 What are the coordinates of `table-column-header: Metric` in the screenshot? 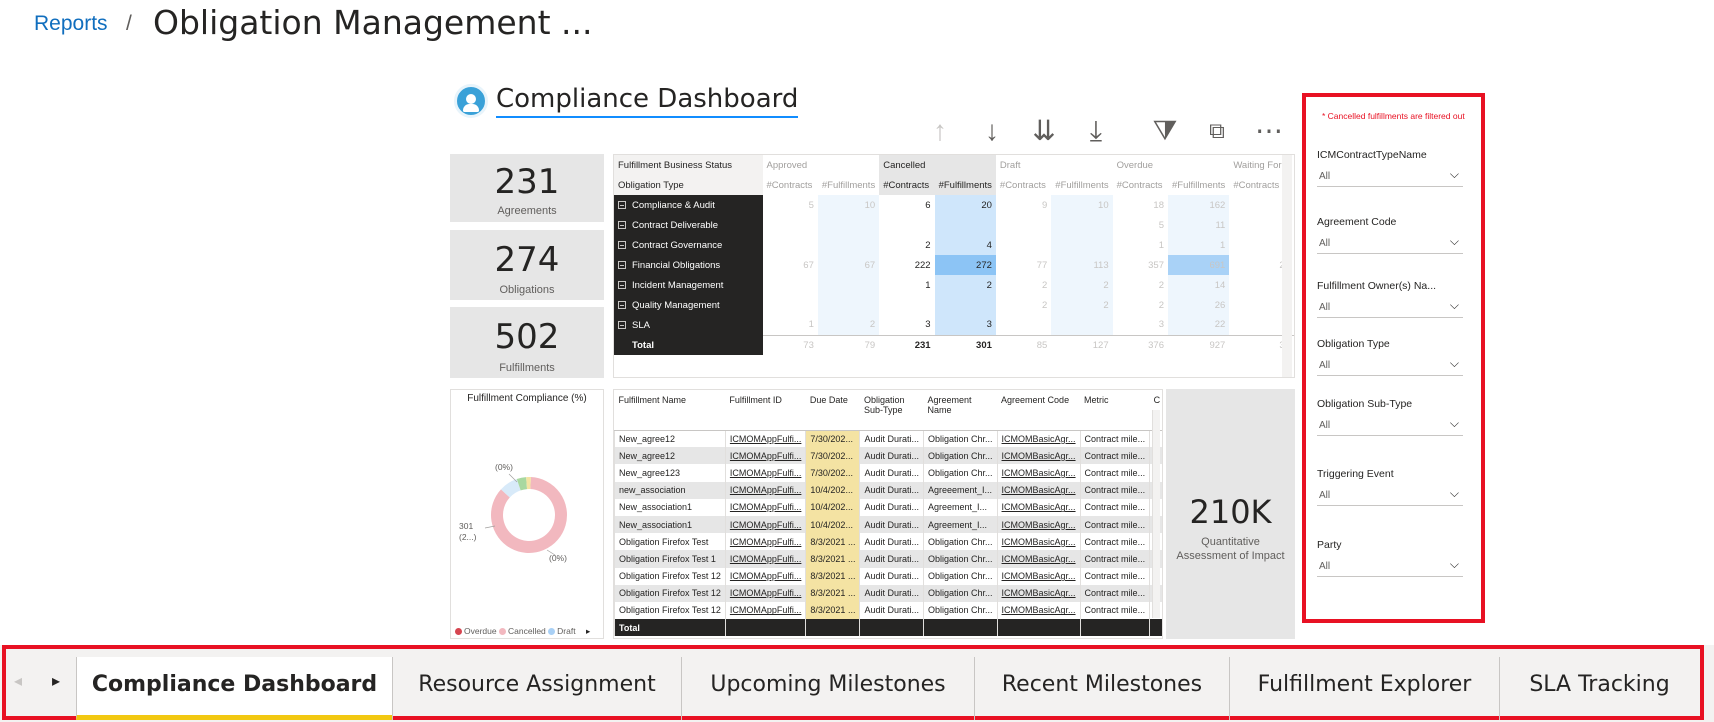 It's located at (1115, 410).